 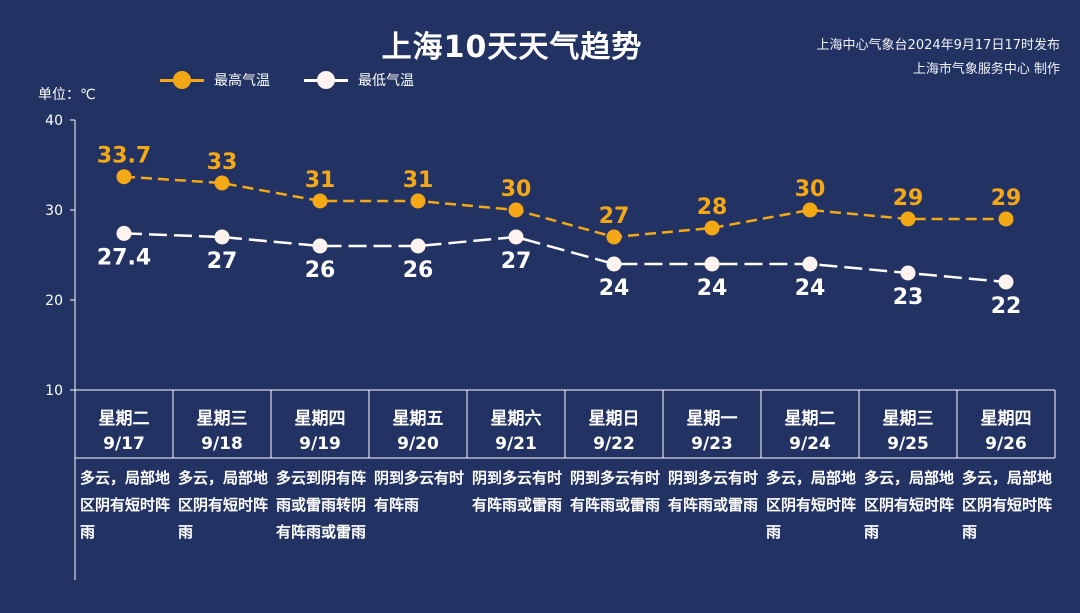 I want to click on source-info: 上海中心气象台2024年9月17日17时发布 上海市气象服务中心 制作, so click(x=938, y=58).